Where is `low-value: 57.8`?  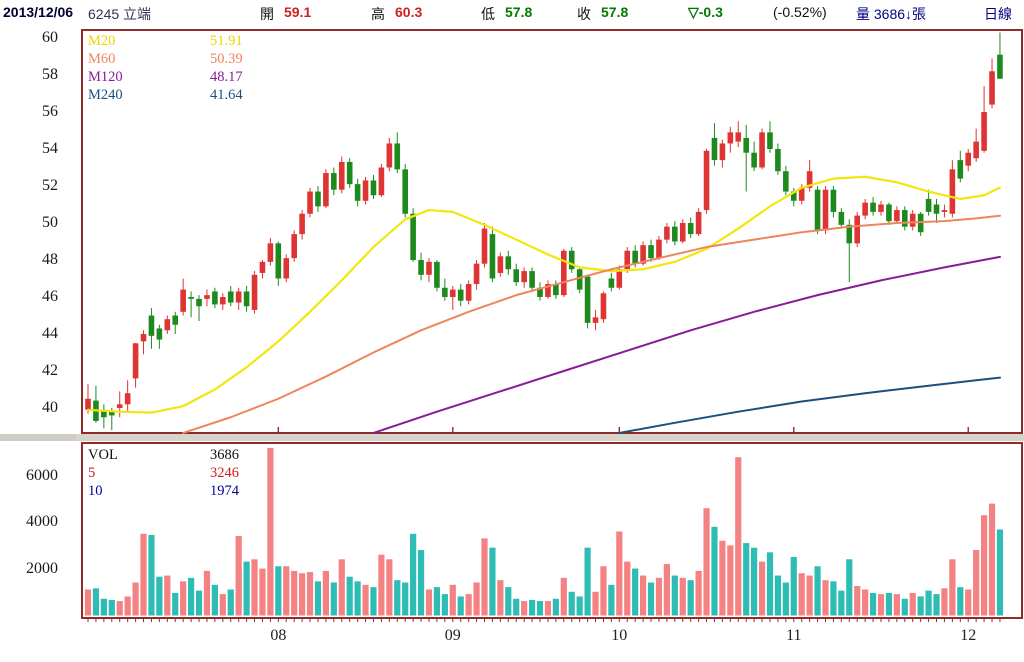 low-value: 57.8 is located at coordinates (519, 12).